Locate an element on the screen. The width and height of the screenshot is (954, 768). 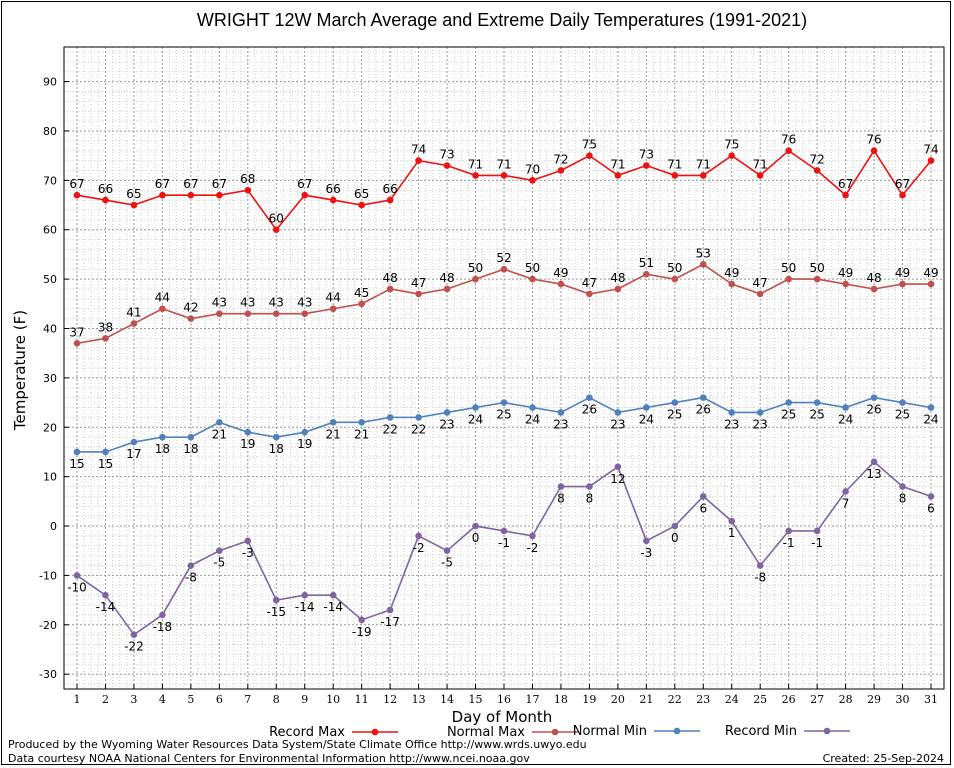
normal-min-data-label: 24 is located at coordinates (646, 420).